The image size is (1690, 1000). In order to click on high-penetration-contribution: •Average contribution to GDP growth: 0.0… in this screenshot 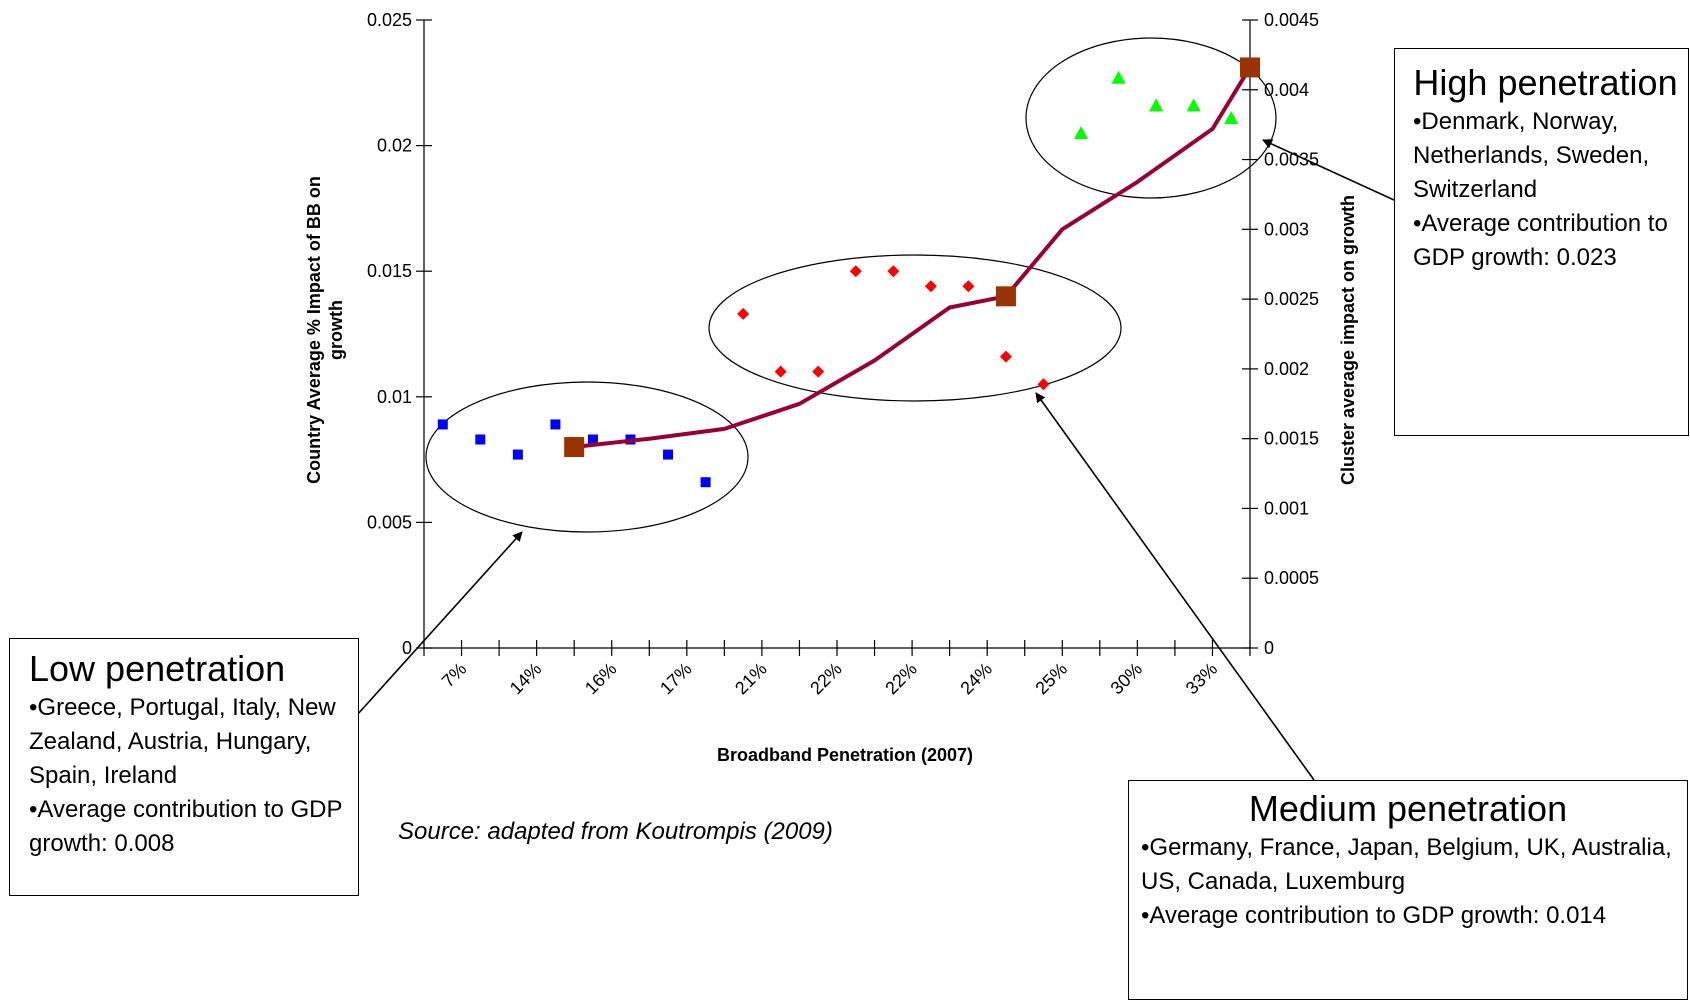, I will do `click(1540, 240)`.